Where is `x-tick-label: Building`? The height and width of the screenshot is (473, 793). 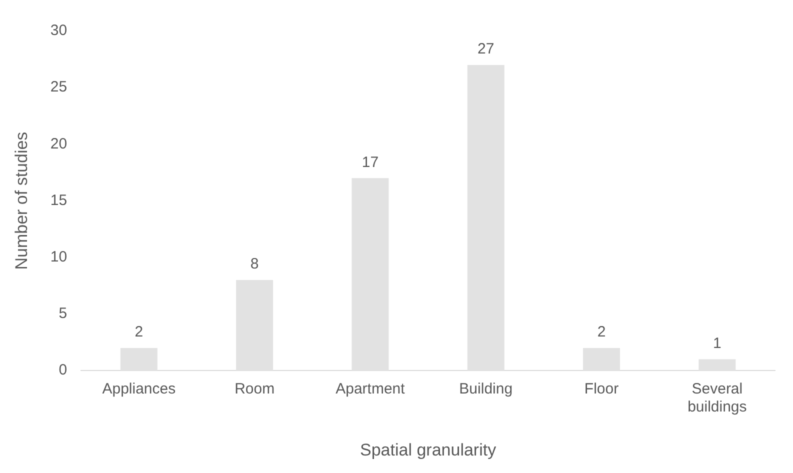
x-tick-label: Building is located at coordinates (486, 389).